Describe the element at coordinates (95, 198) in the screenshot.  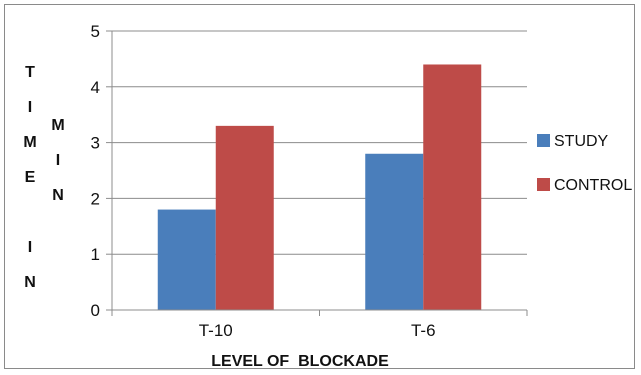
I see `y-tick-label: 2` at that location.